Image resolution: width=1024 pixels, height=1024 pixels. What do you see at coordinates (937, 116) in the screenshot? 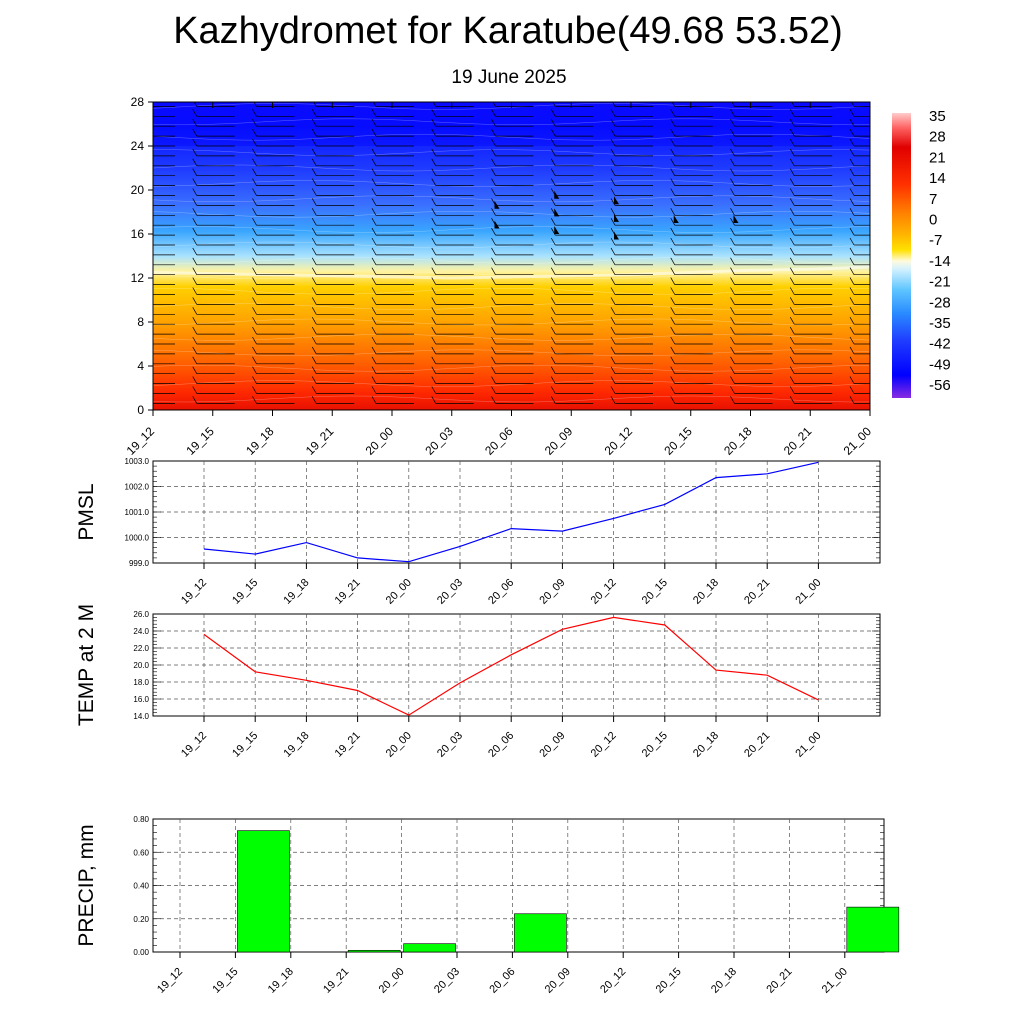
I see `colorbar-label: 35` at bounding box center [937, 116].